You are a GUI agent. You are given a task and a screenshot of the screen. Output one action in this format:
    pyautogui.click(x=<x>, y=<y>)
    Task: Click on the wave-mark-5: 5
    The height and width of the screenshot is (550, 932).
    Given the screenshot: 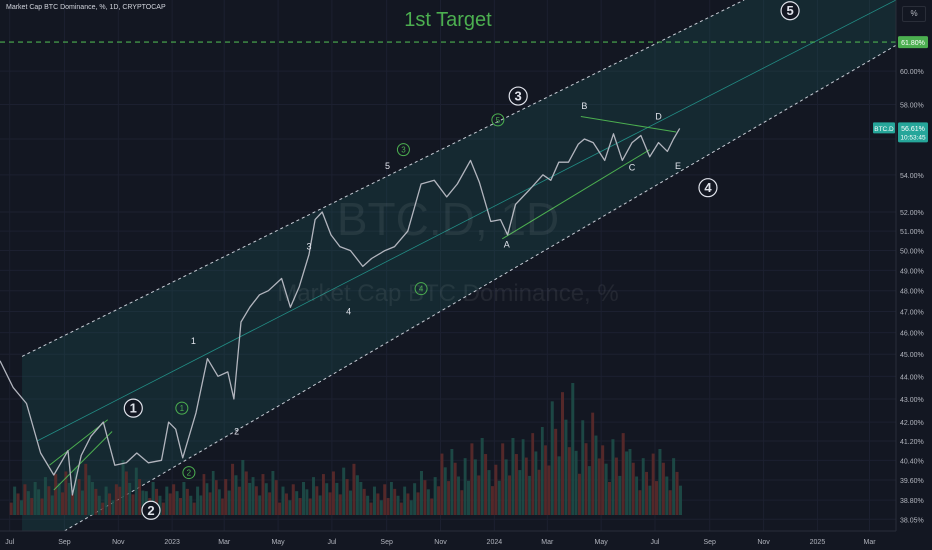 What is the action you would take?
    pyautogui.click(x=387, y=166)
    